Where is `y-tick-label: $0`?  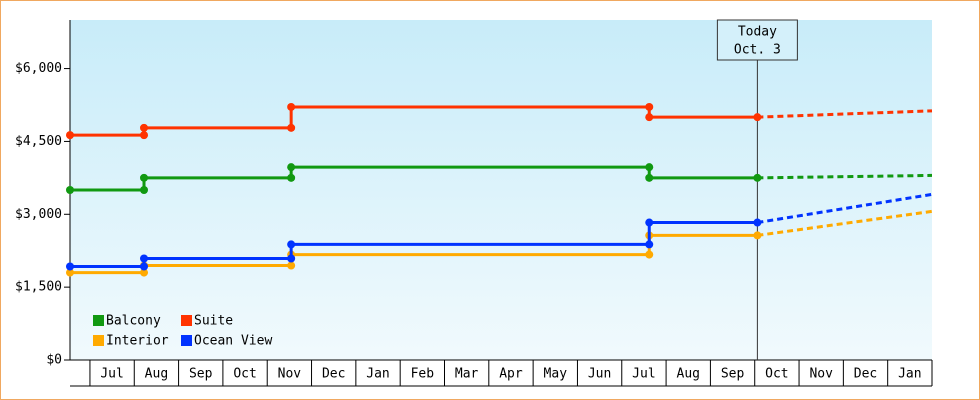
y-tick-label: $0 is located at coordinates (54, 360).